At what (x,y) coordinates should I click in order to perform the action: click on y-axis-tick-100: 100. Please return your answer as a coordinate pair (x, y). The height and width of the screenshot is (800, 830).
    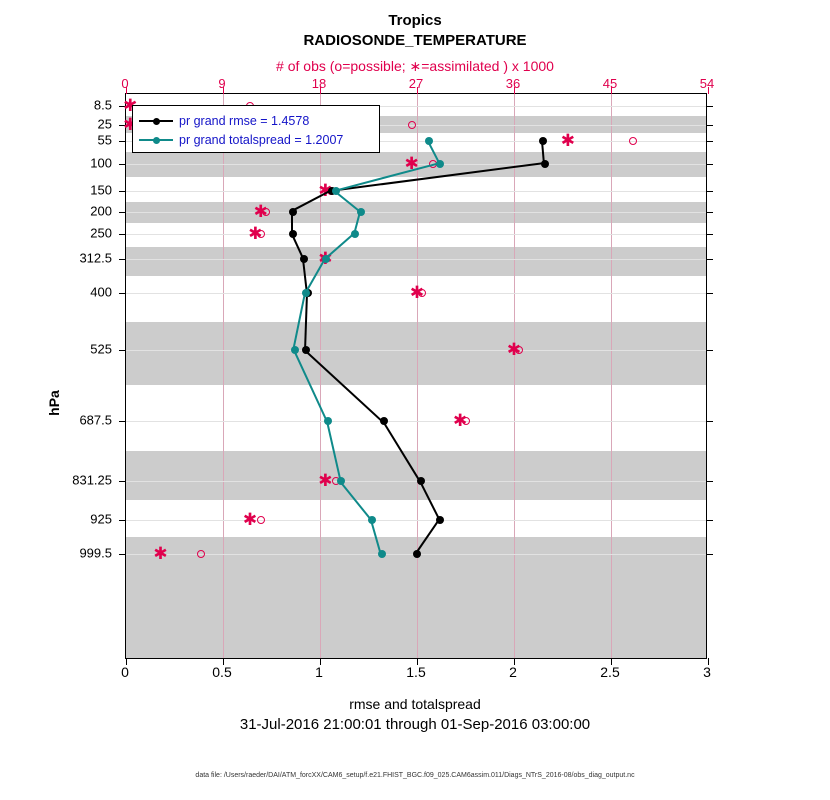
    Looking at the image, I should click on (101, 163).